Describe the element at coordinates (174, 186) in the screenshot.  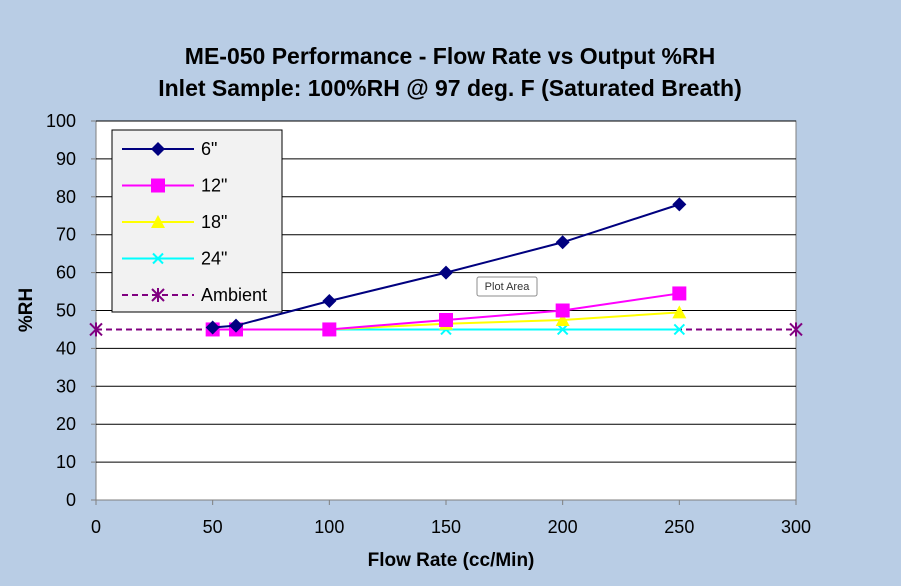
I see `legend-item: 12"` at that location.